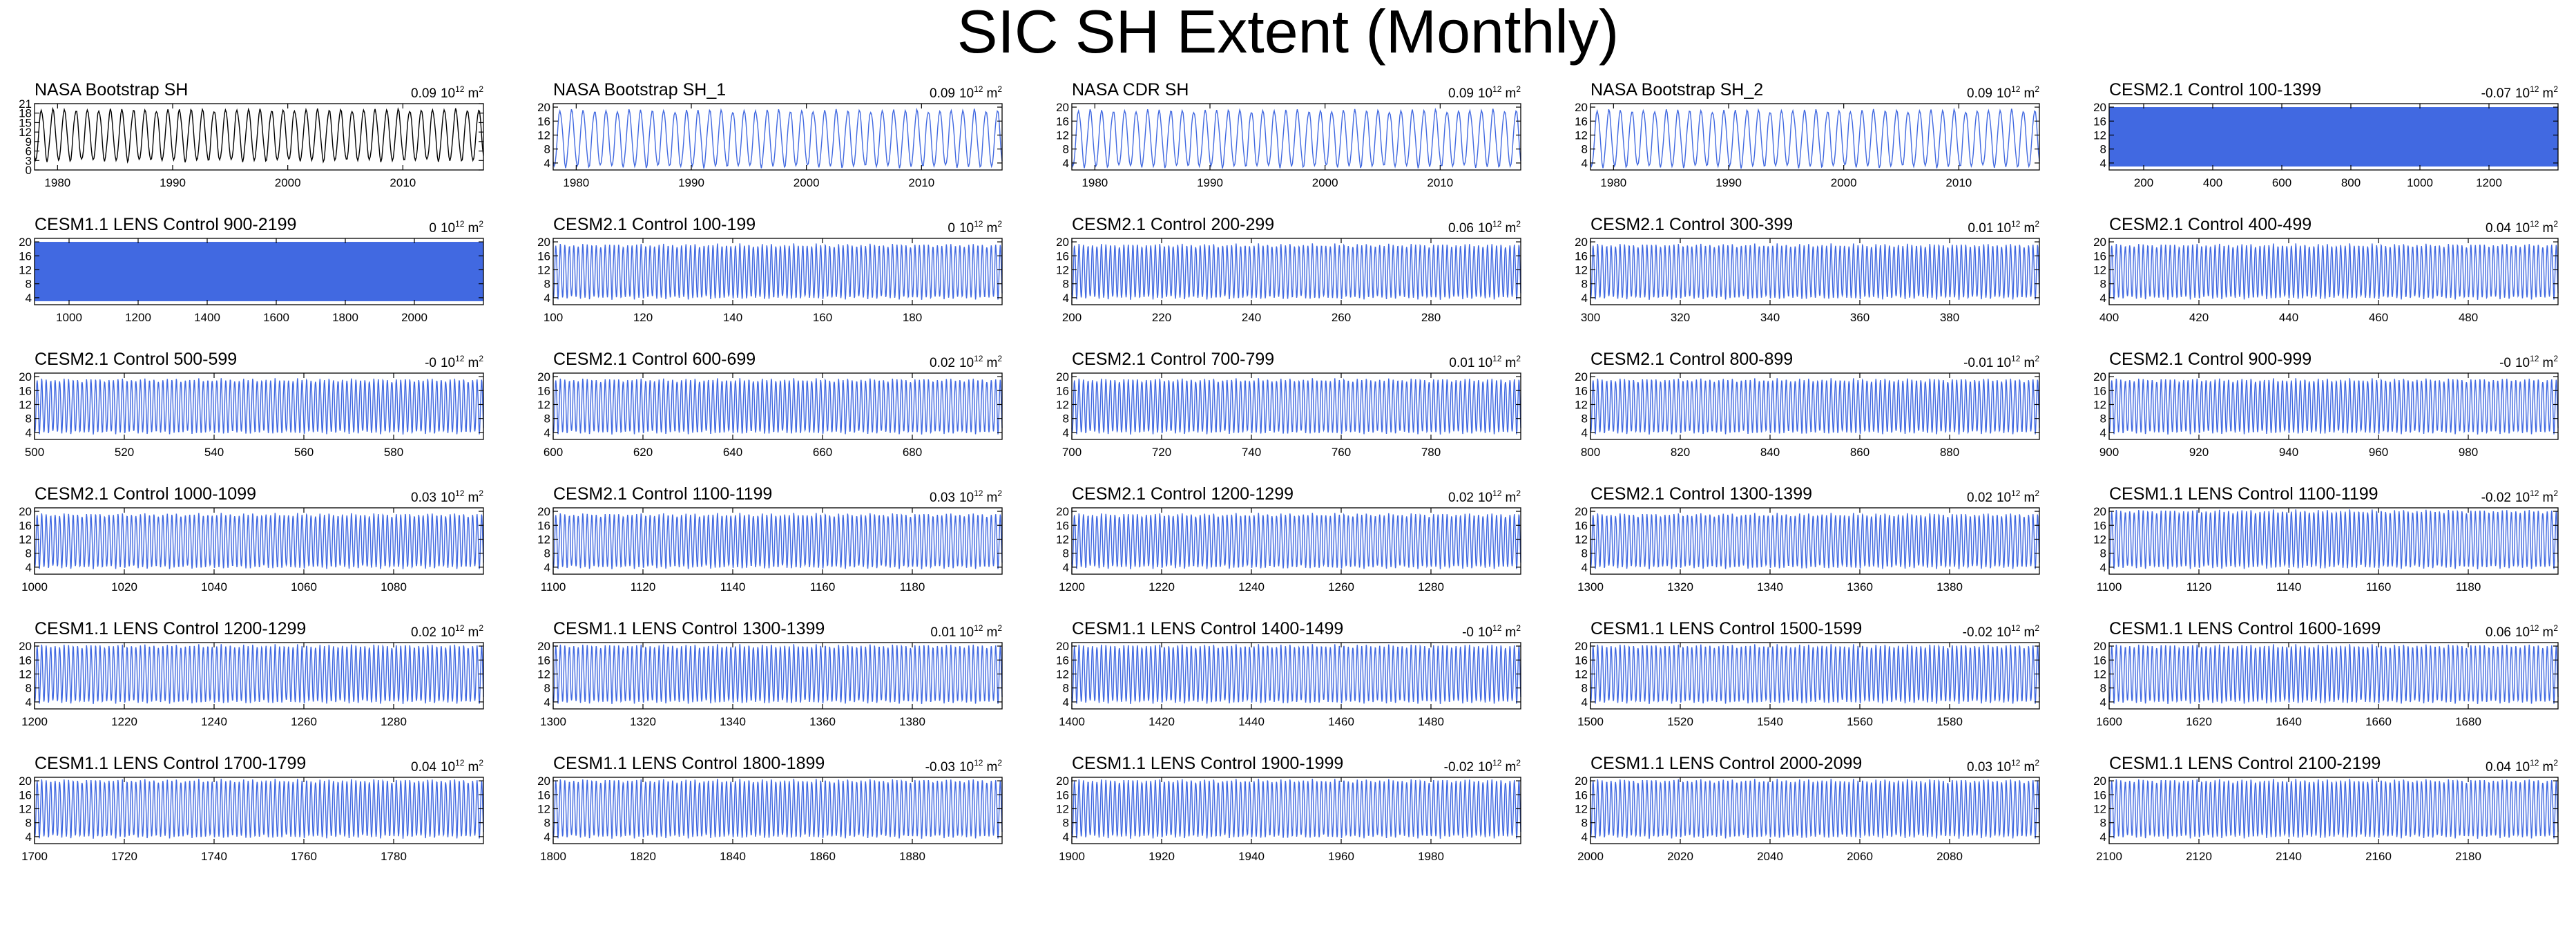  Describe the element at coordinates (823, 587) in the screenshot. I see `x-tick-label: 1160` at that location.